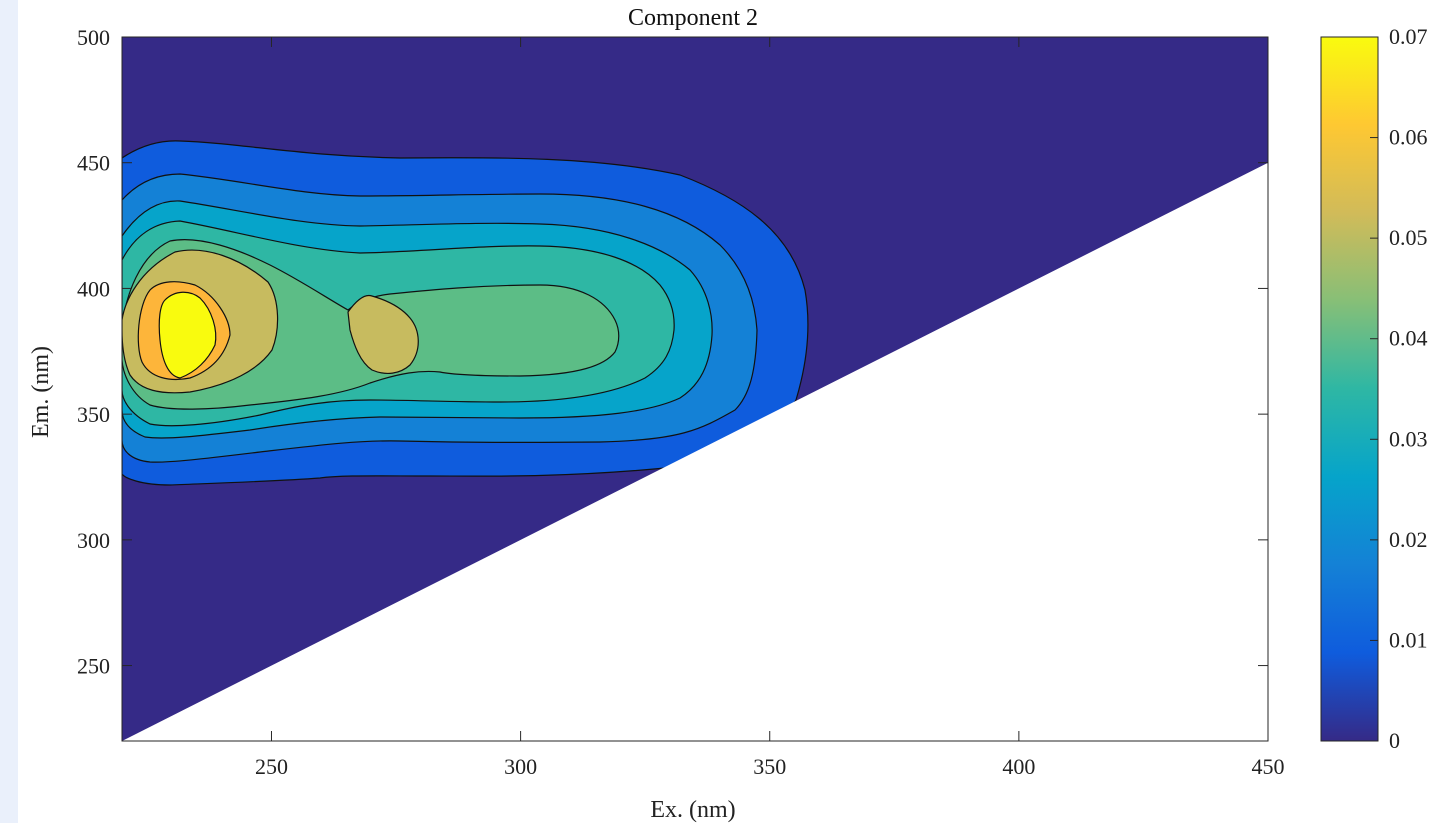 The image size is (1440, 823). What do you see at coordinates (93, 666) in the screenshot?
I see `y-tick-label: 250` at bounding box center [93, 666].